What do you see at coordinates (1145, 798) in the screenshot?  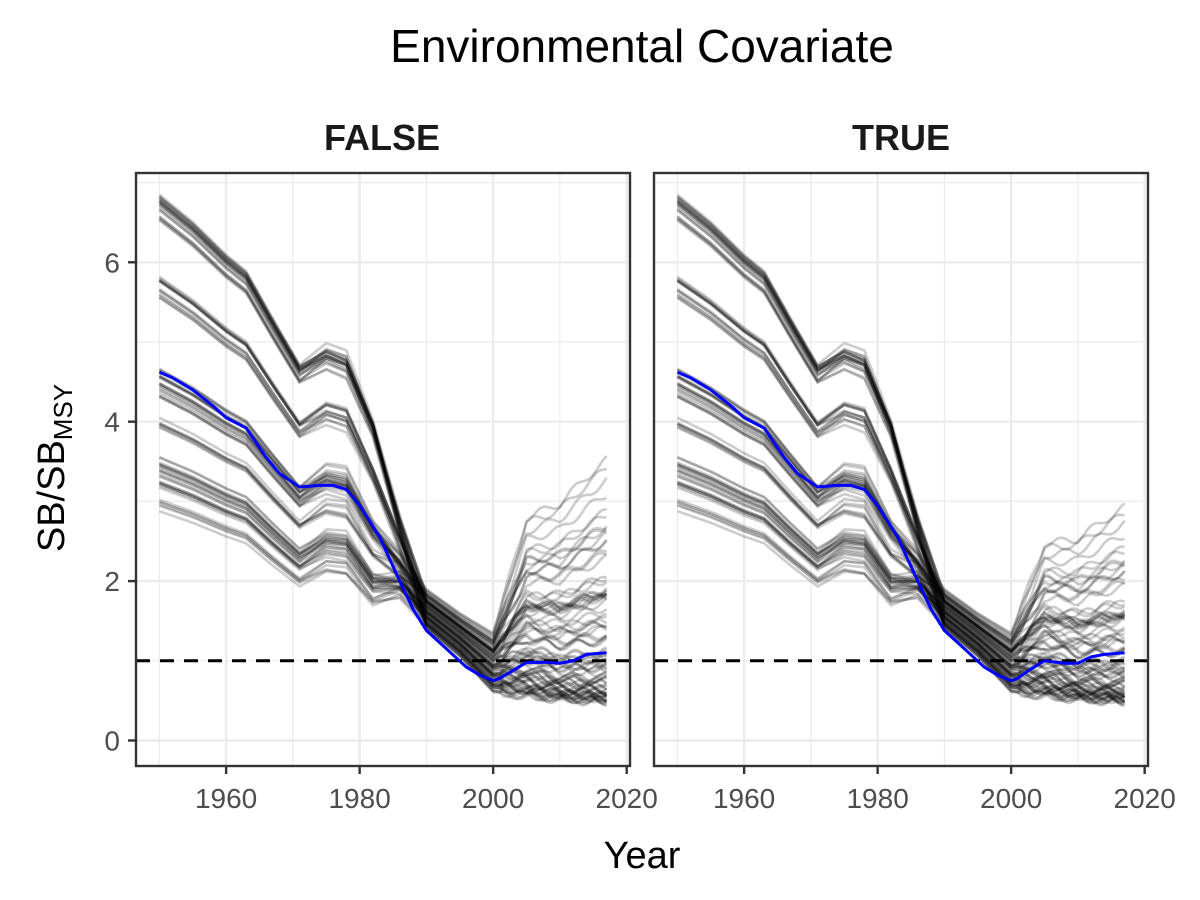 I see `x-tick-label: 2020` at bounding box center [1145, 798].